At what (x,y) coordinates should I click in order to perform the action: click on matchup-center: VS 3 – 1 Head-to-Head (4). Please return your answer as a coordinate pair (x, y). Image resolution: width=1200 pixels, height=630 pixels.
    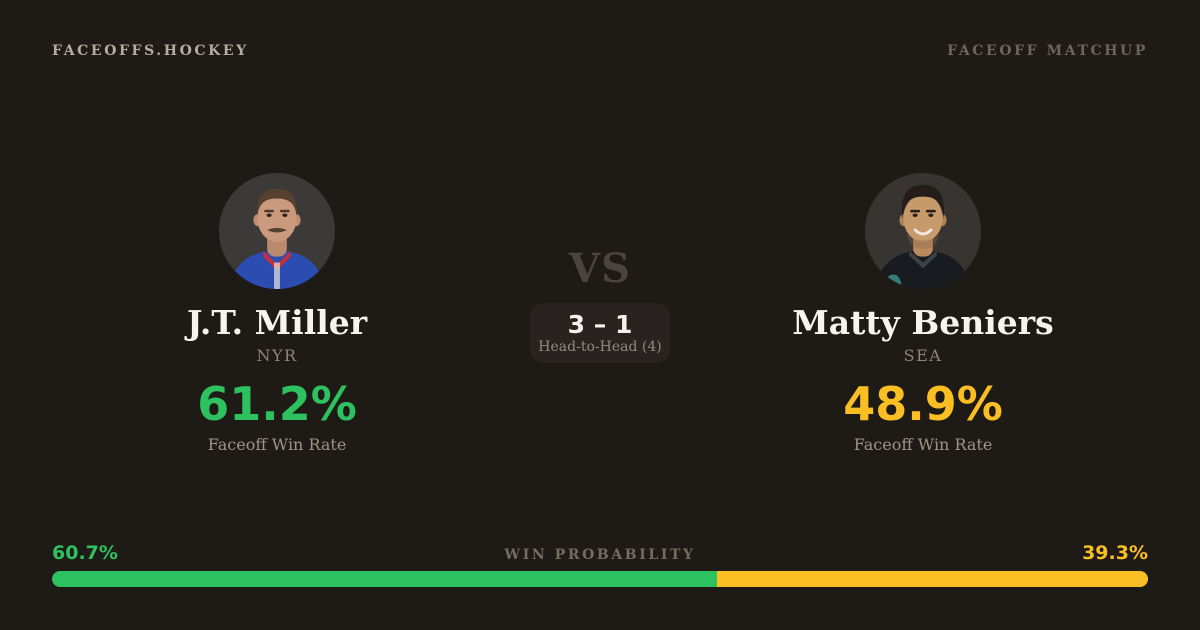
    Looking at the image, I should click on (600, 306).